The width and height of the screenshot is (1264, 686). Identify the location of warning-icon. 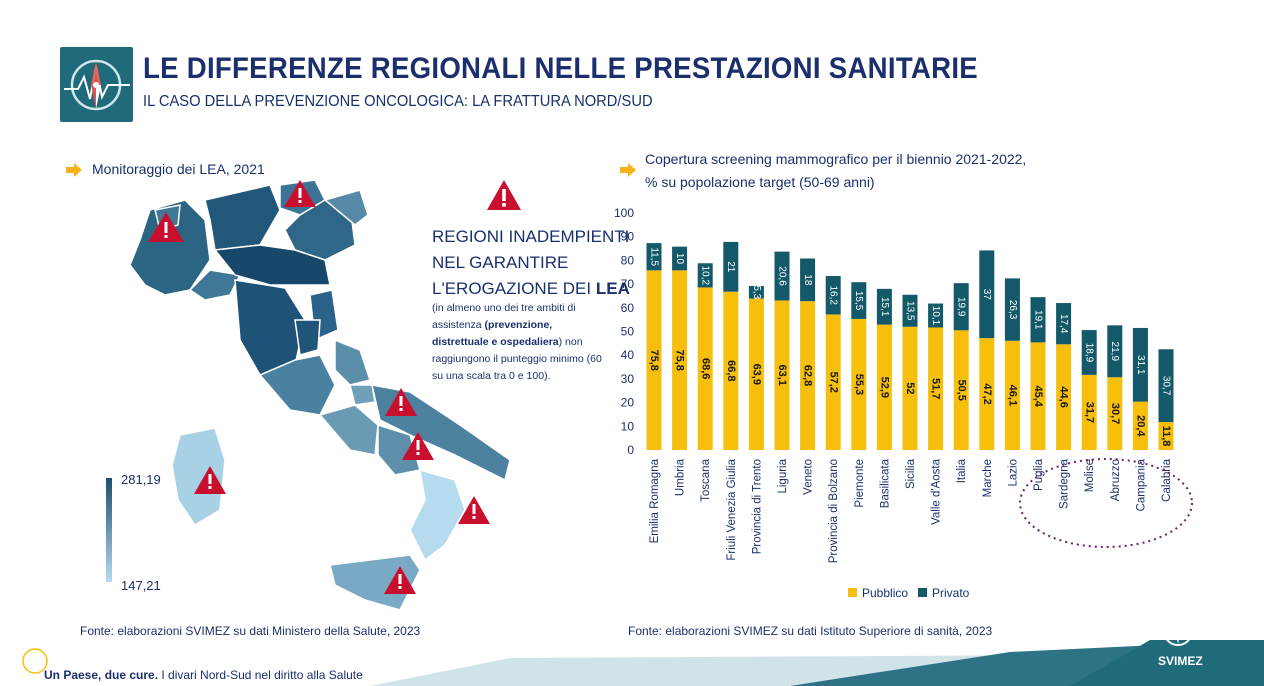
(504, 195).